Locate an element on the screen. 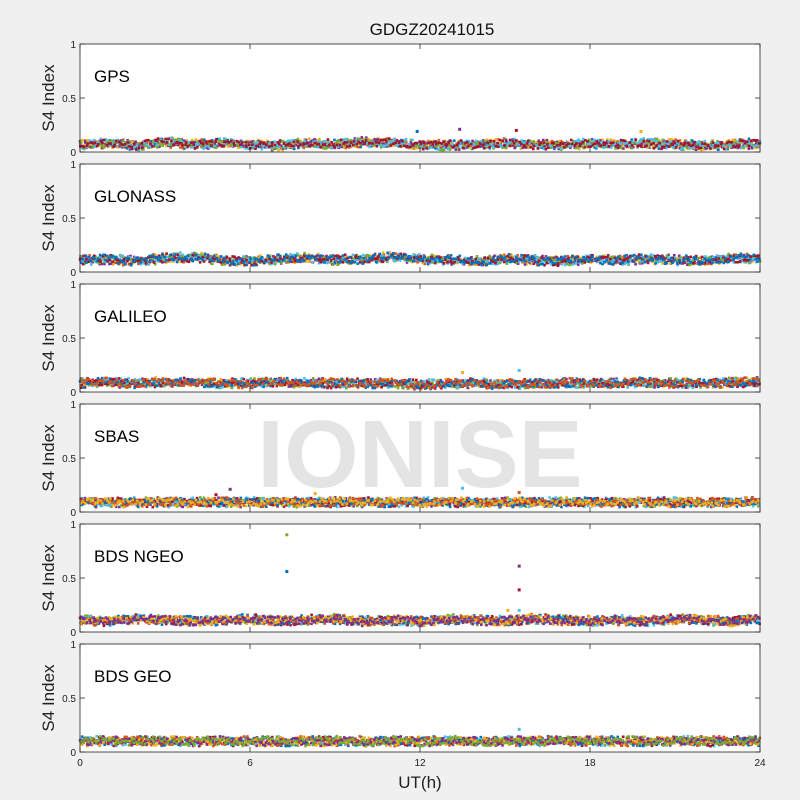 This screenshot has height=800, width=800. plot-area is located at coordinates (420, 338).